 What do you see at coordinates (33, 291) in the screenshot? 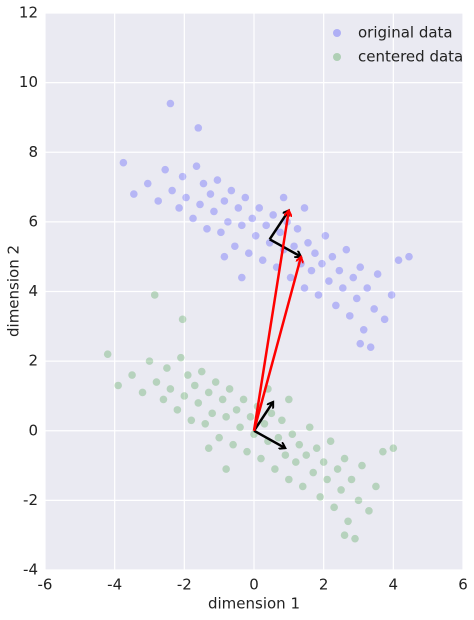
I see `y-tick-label: 4` at bounding box center [33, 291].